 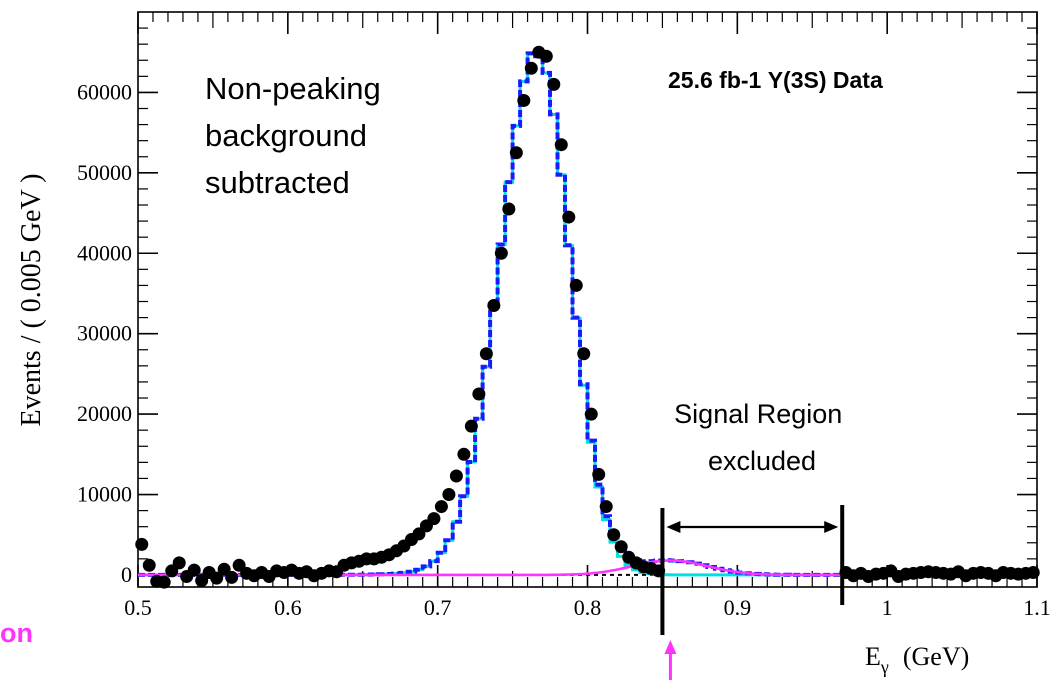 What do you see at coordinates (16, 633) in the screenshot?
I see `partial-left-label: on` at bounding box center [16, 633].